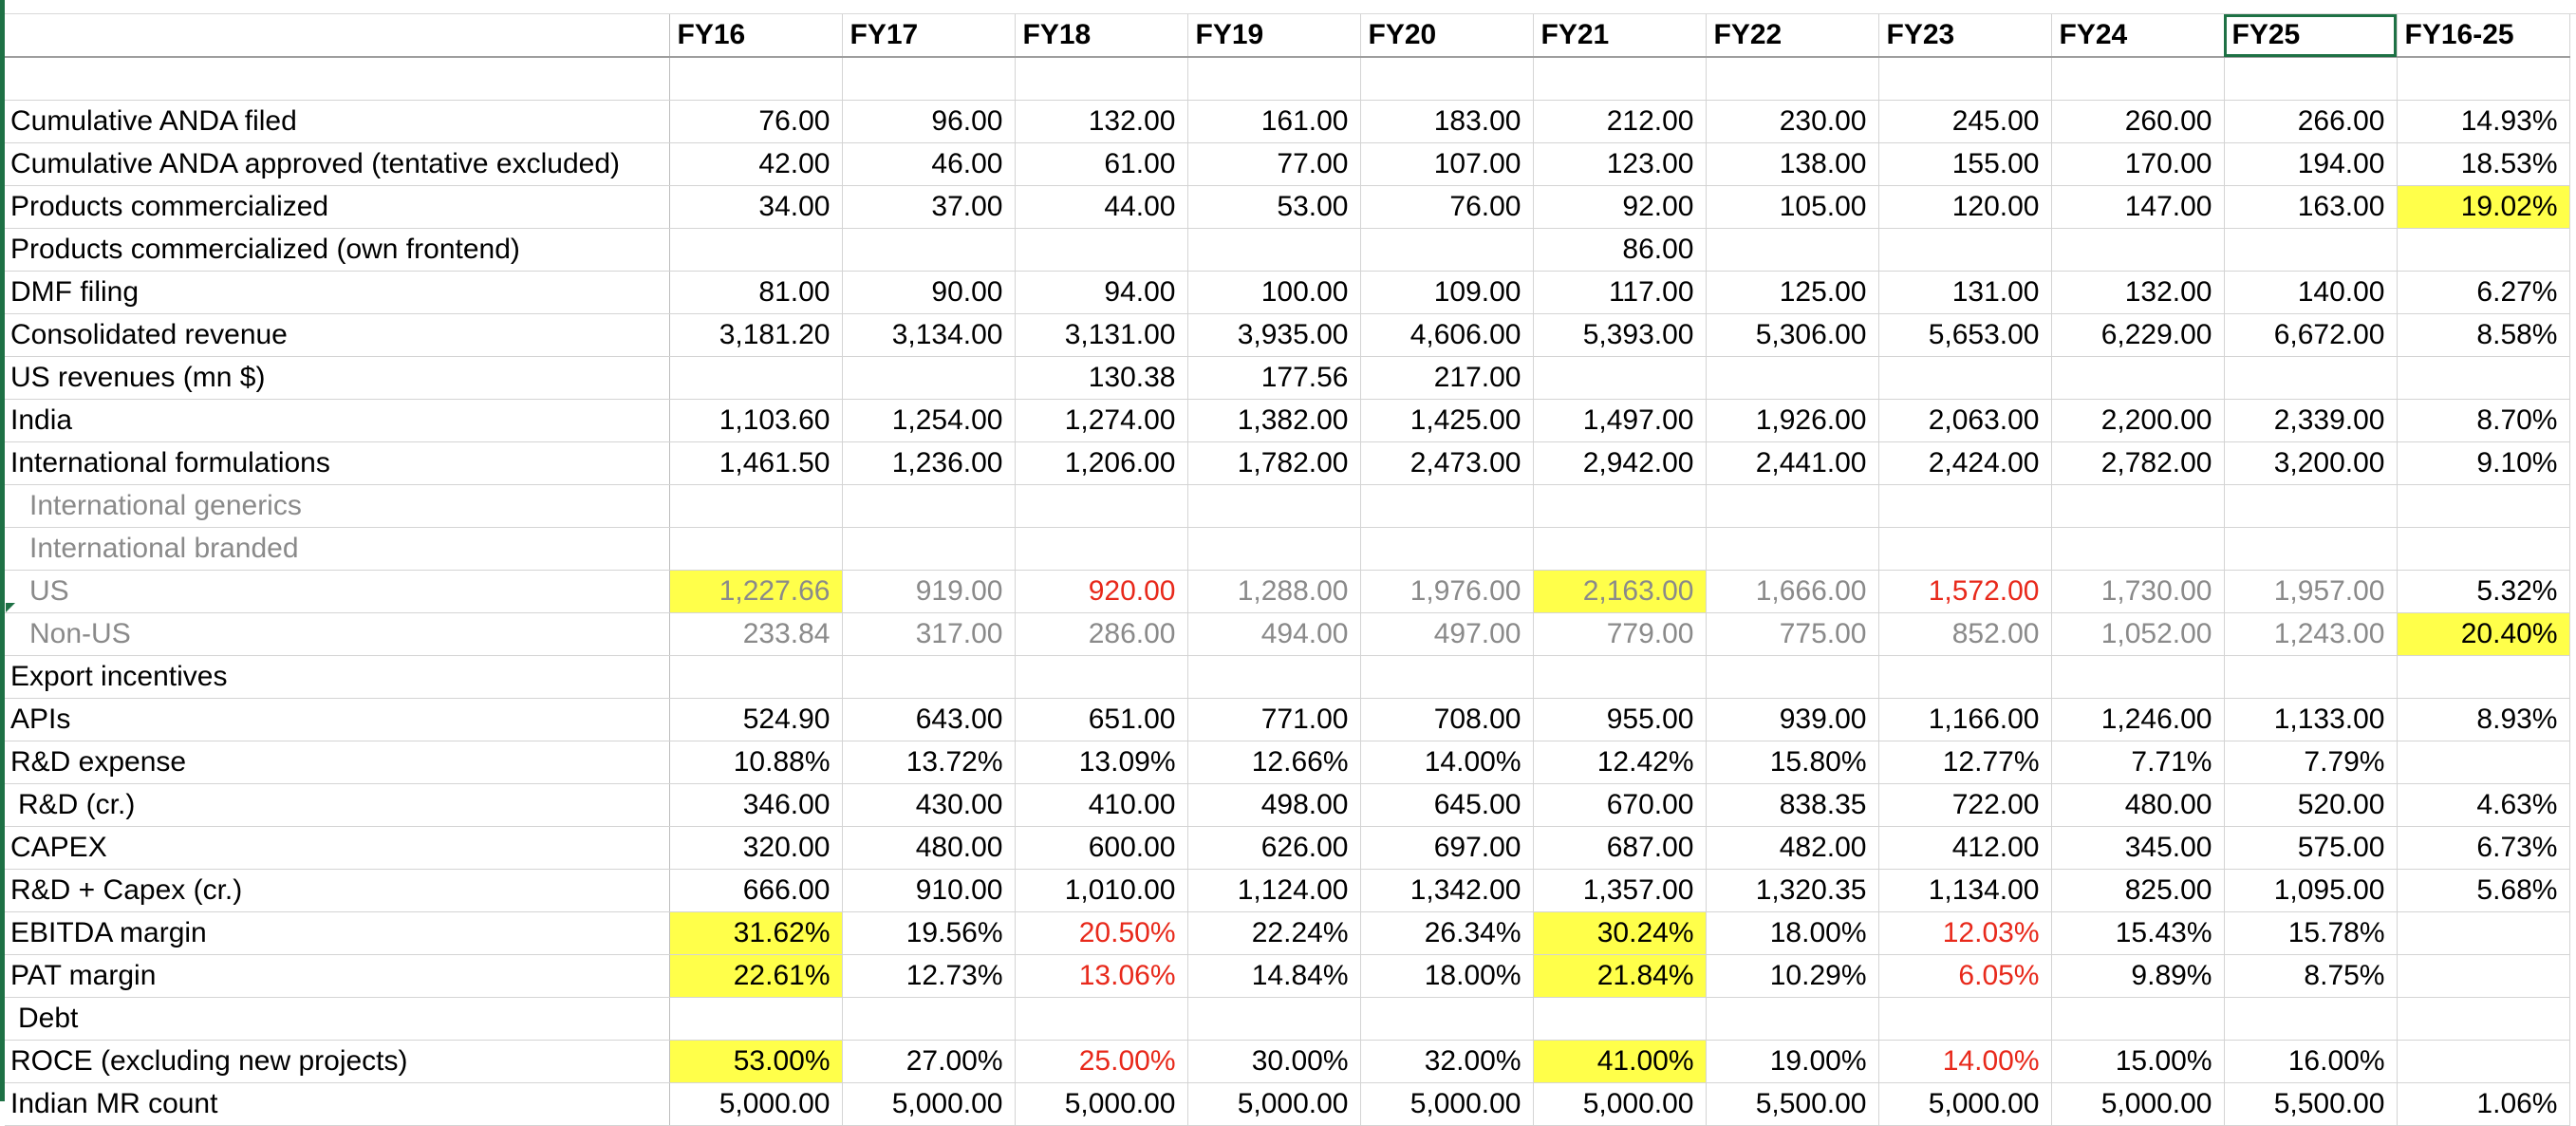  Describe the element at coordinates (2311, 591) in the screenshot. I see `table-cell: 1,957.00` at that location.